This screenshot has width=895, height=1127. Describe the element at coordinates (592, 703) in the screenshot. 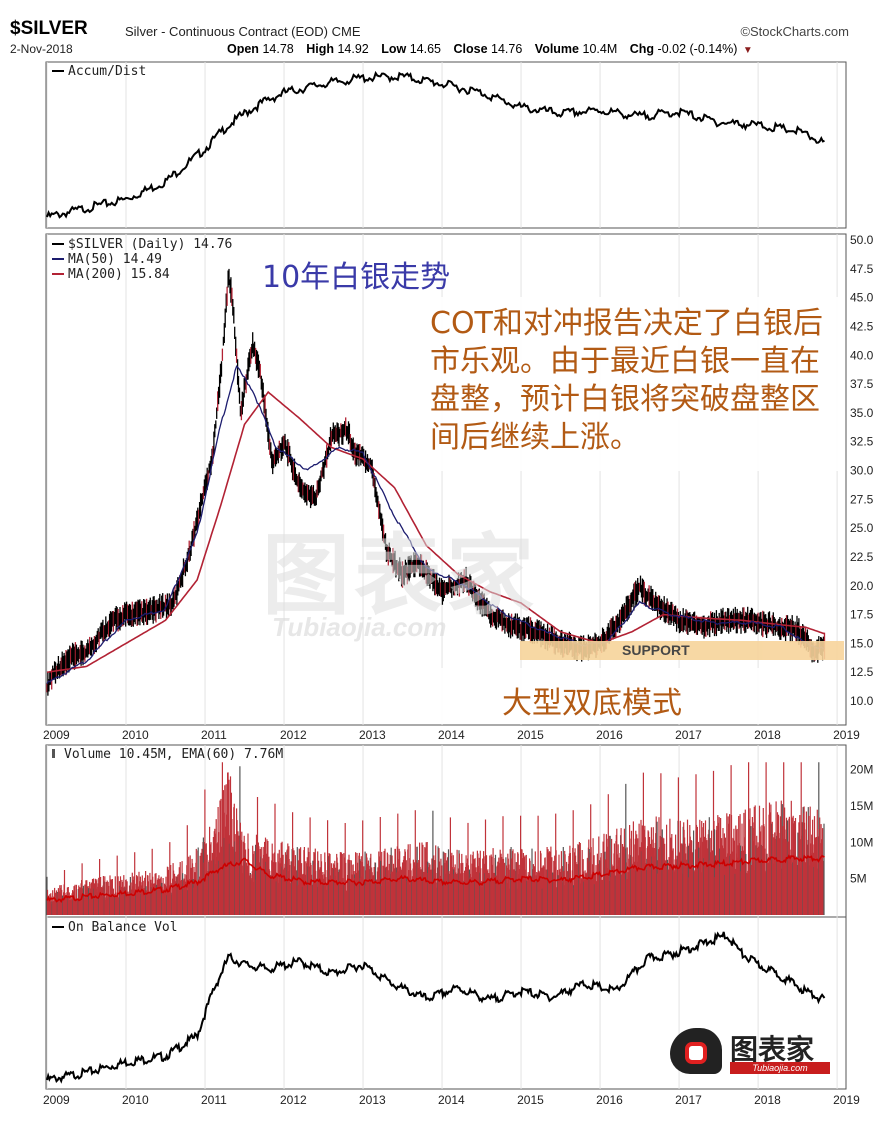

I see `pattern-label: 大型双底模式` at that location.